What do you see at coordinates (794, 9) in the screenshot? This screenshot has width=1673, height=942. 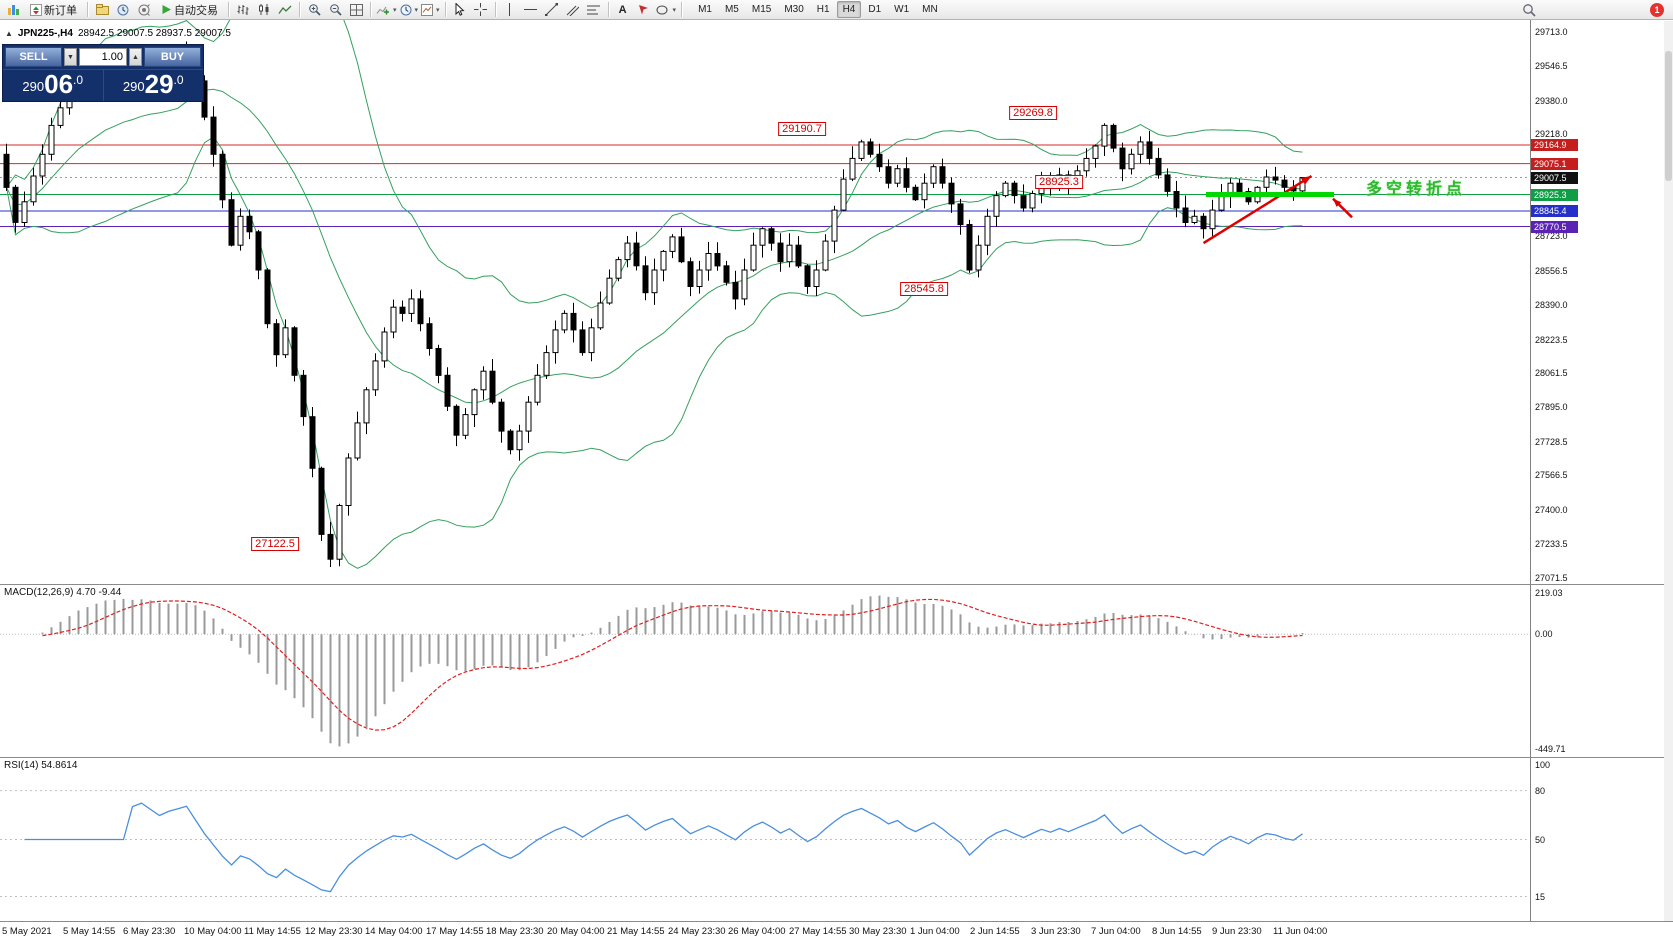 I see `timeframe-m30: M30` at bounding box center [794, 9].